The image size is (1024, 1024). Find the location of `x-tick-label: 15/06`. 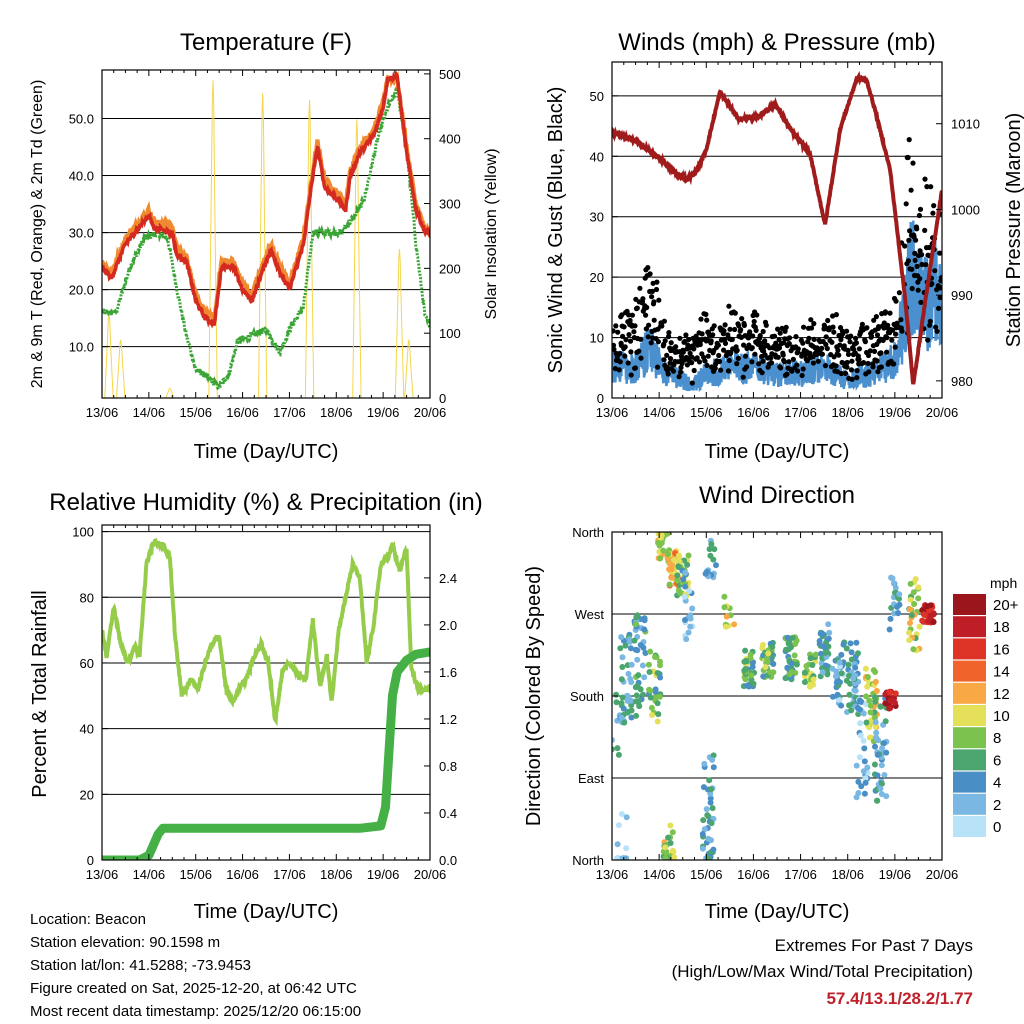

x-tick-label: 15/06 is located at coordinates (706, 874).